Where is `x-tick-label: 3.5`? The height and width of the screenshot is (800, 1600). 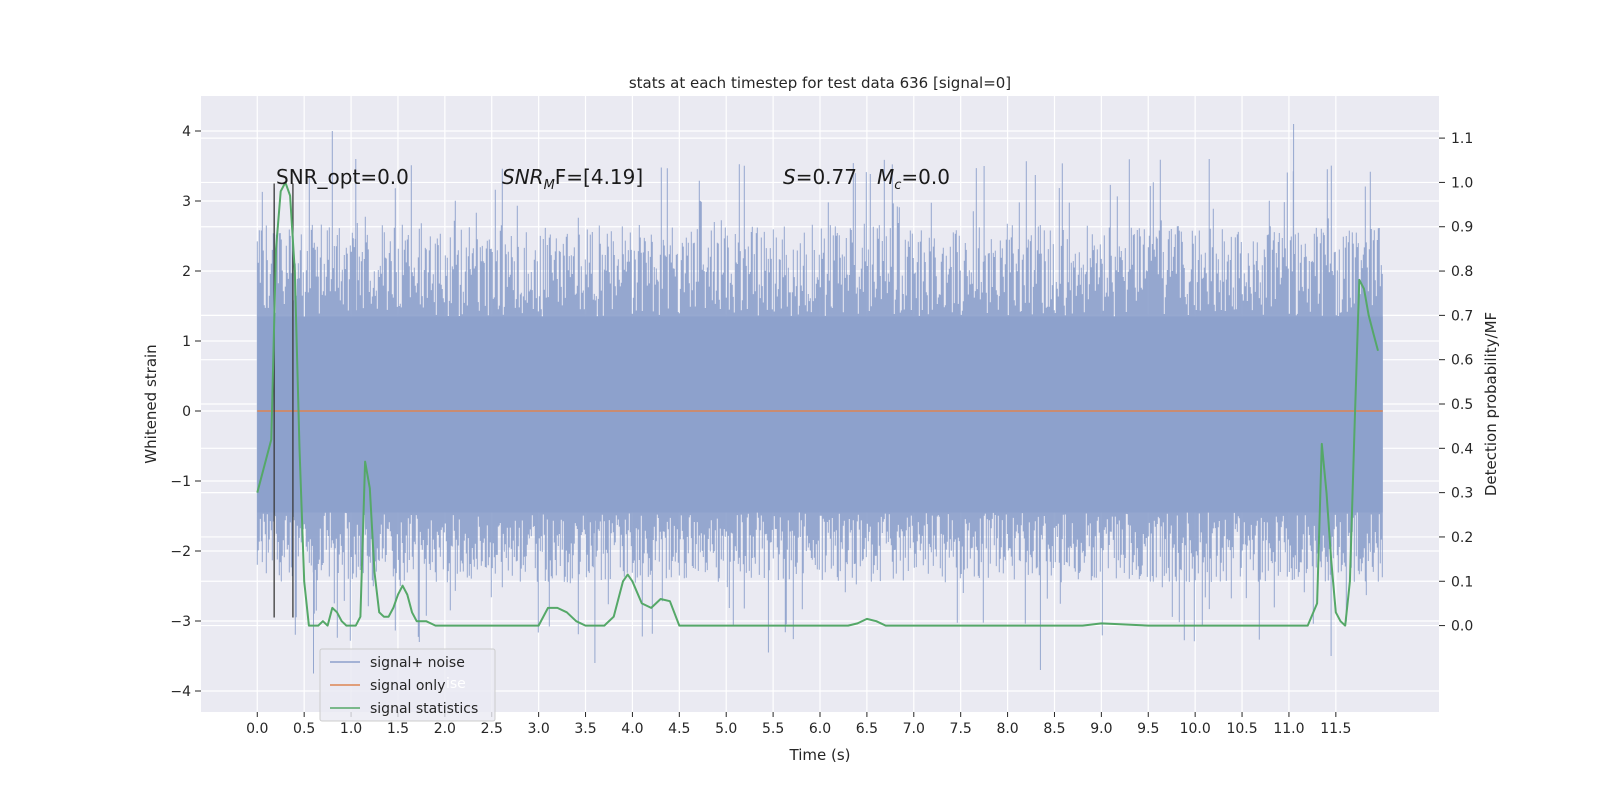 x-tick-label: 3.5 is located at coordinates (585, 729).